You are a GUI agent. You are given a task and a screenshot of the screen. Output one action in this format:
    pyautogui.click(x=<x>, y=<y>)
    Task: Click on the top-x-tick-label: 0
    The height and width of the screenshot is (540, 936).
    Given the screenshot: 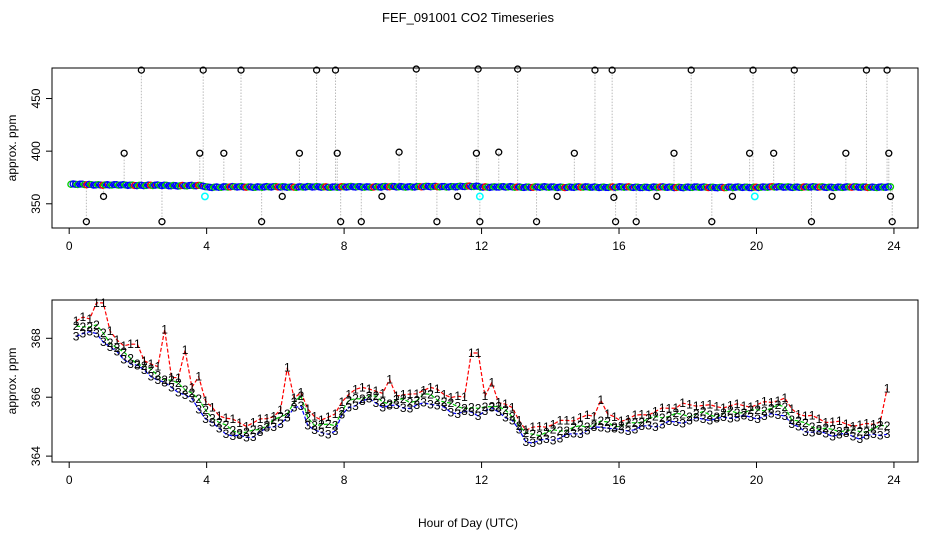 What is the action you would take?
    pyautogui.click(x=69, y=246)
    